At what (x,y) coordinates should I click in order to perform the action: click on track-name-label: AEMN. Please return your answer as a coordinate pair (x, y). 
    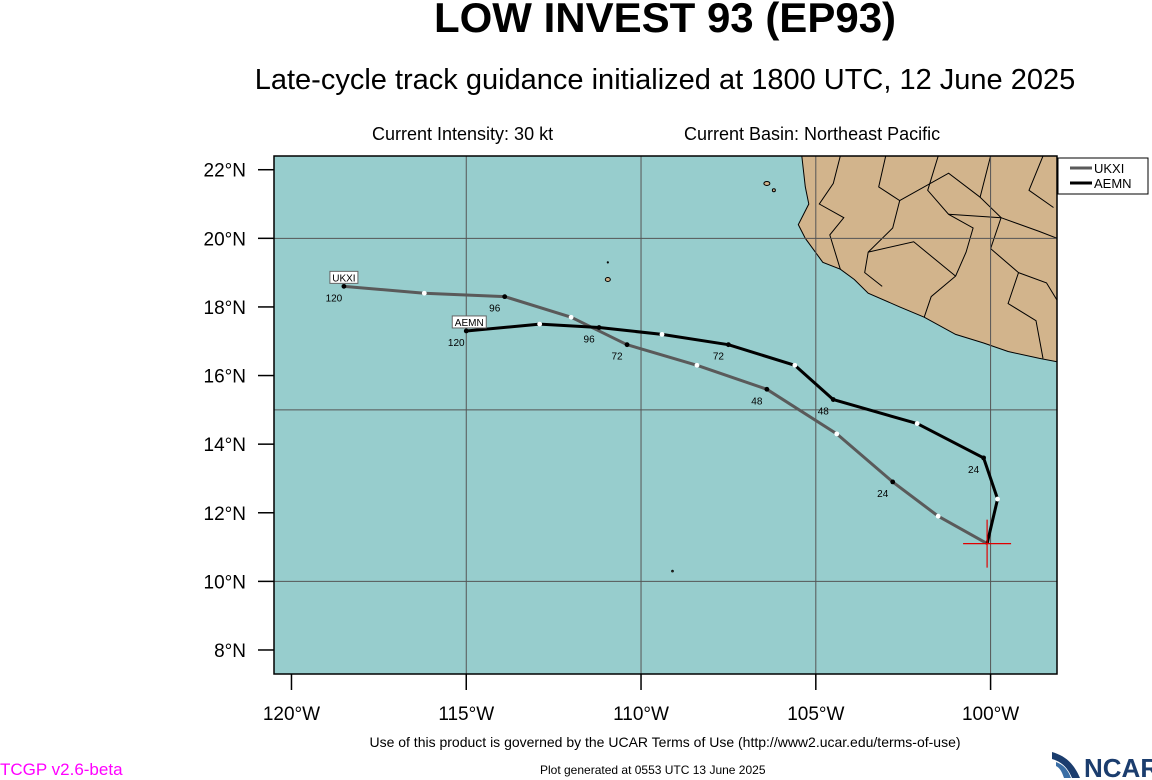
    Looking at the image, I should click on (469, 323).